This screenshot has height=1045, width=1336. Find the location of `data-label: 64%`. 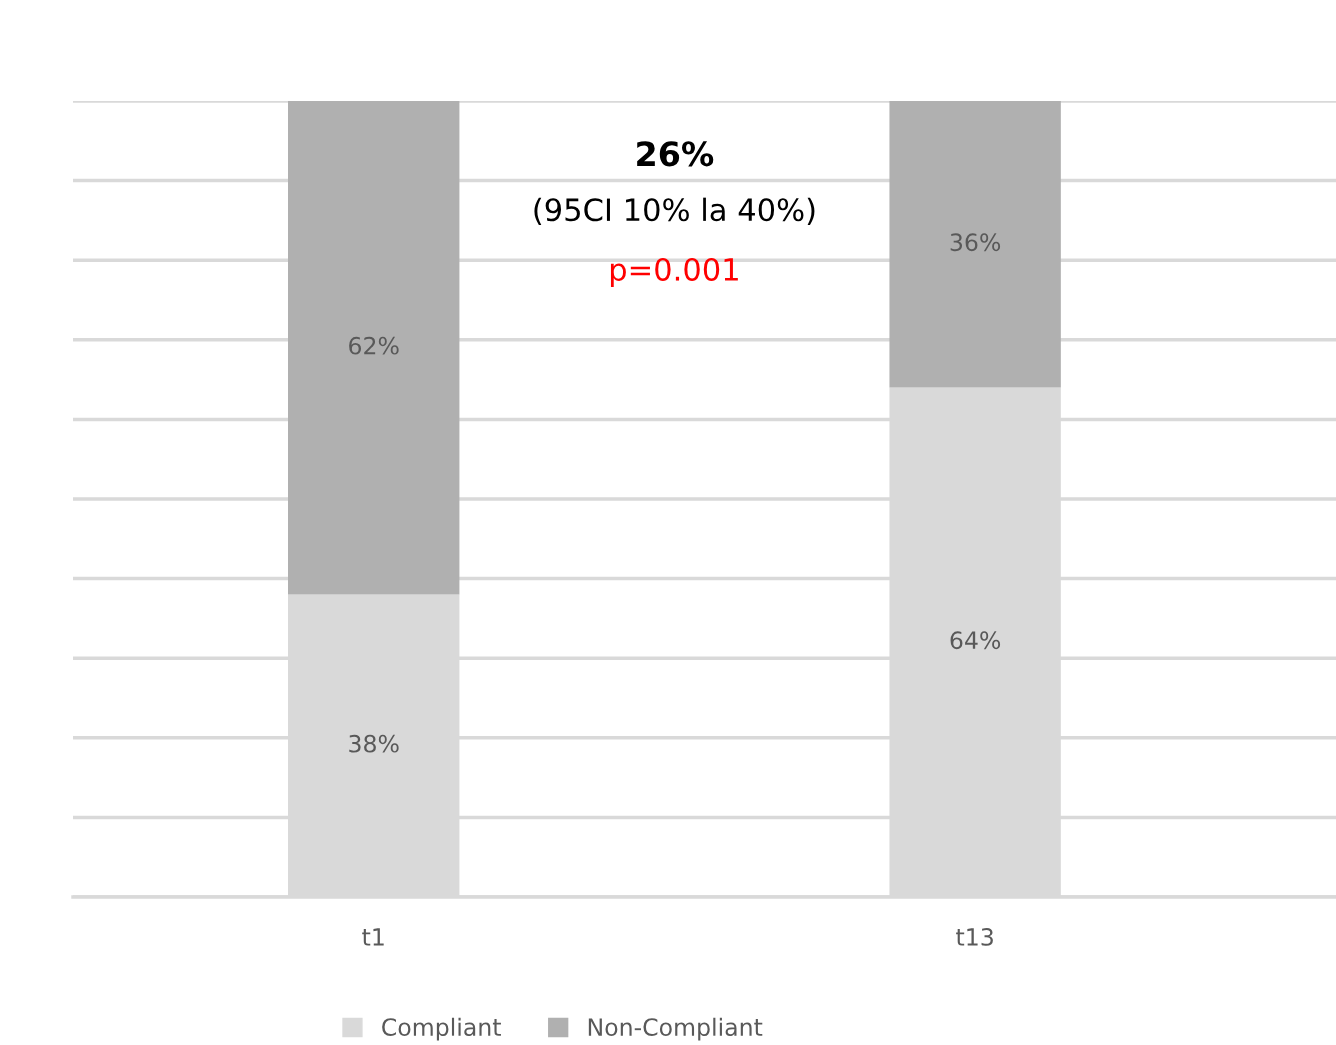

data-label: 64% is located at coordinates (975, 640).